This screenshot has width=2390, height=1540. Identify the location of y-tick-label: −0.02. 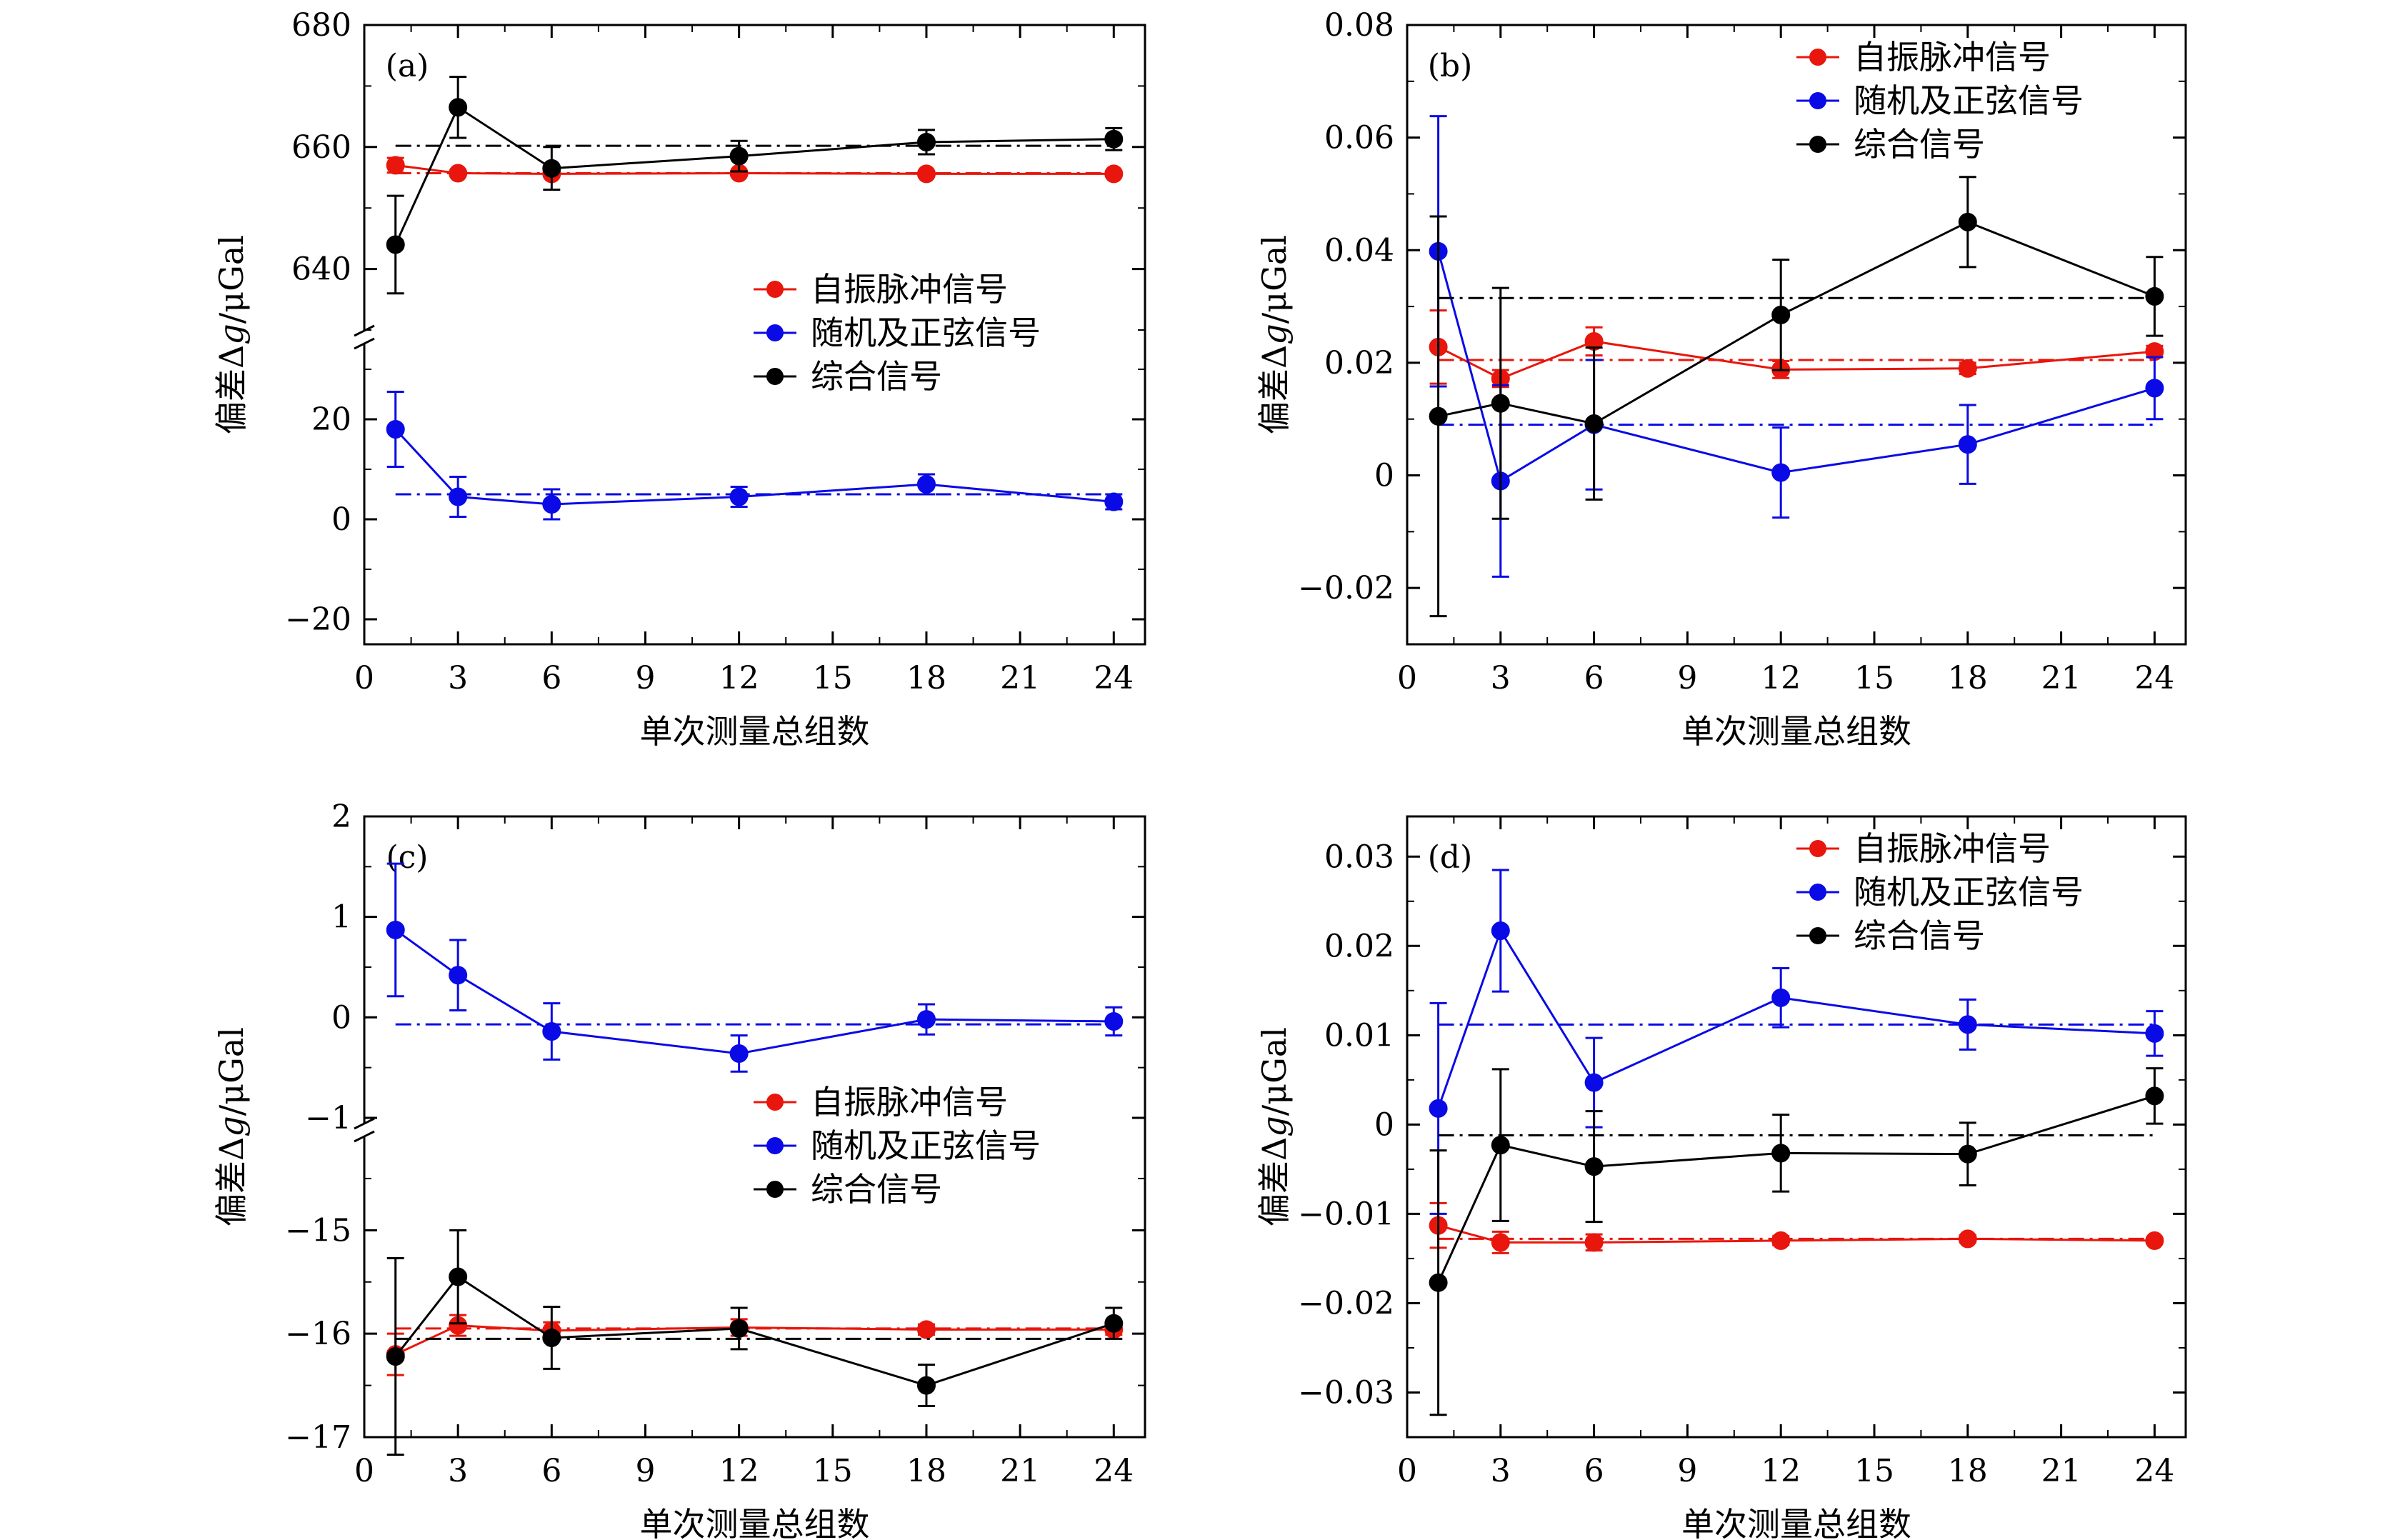
(1346, 588).